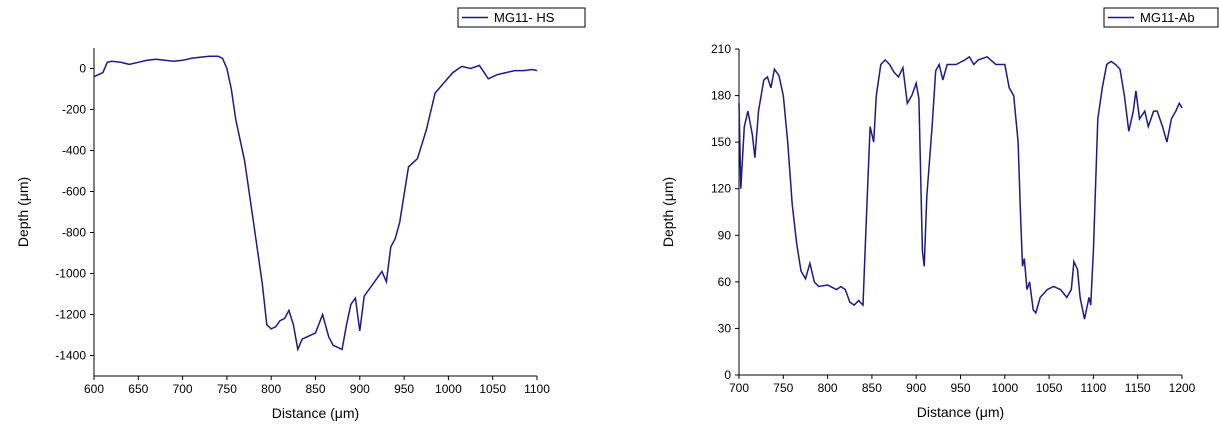 This screenshot has height=431, width=1219. What do you see at coordinates (70, 356) in the screenshot?
I see `y-tick-label: -1400` at bounding box center [70, 356].